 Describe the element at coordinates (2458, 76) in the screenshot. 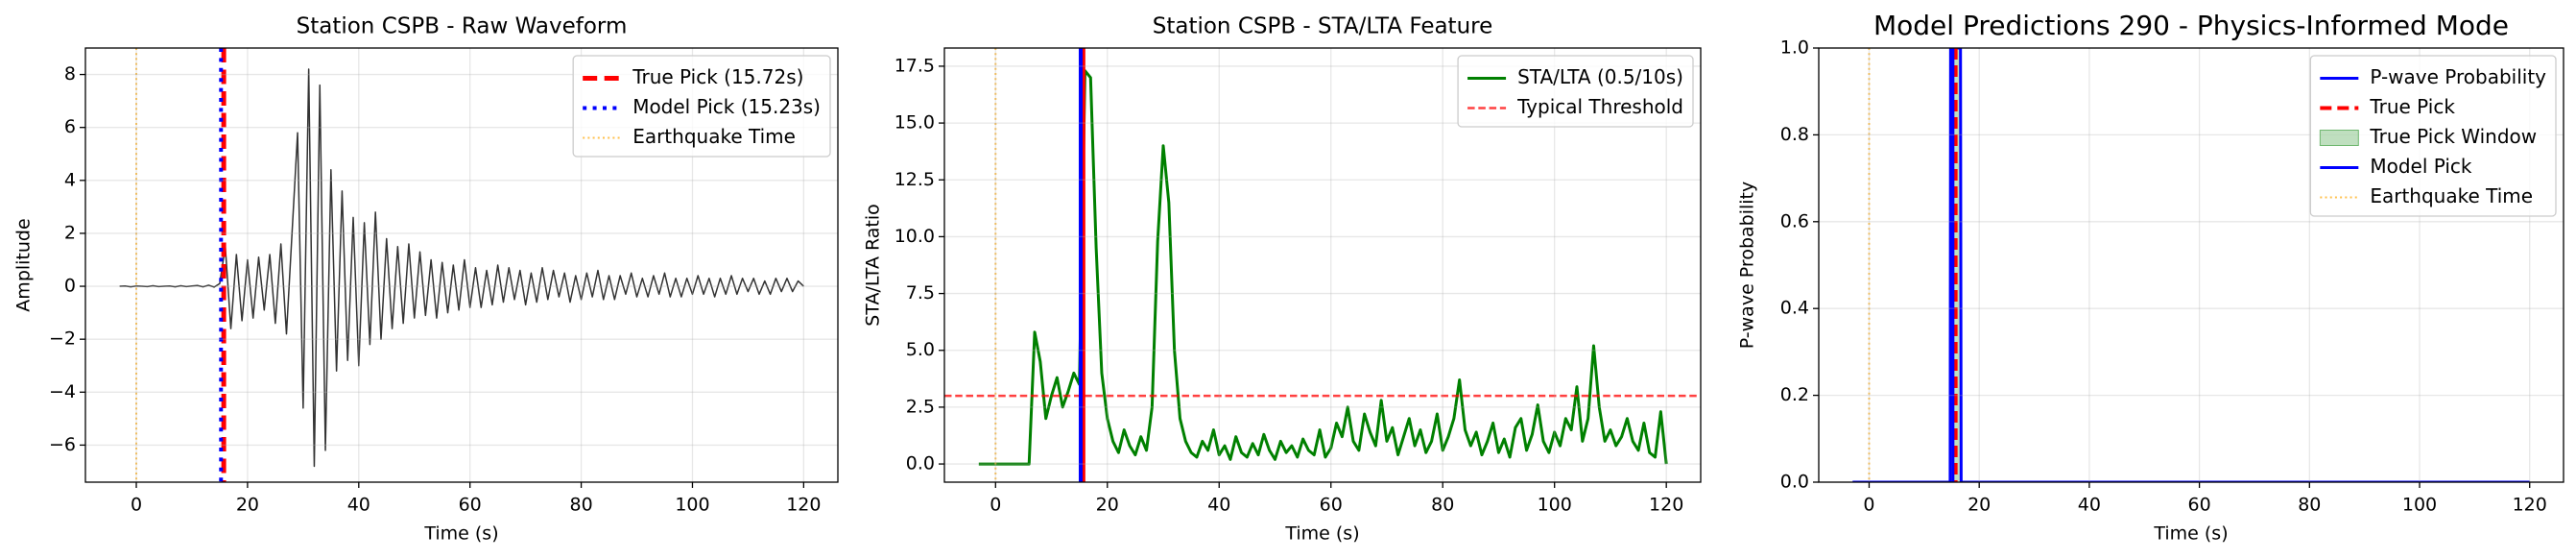

I see `legend-label: P-wave Probability` at that location.